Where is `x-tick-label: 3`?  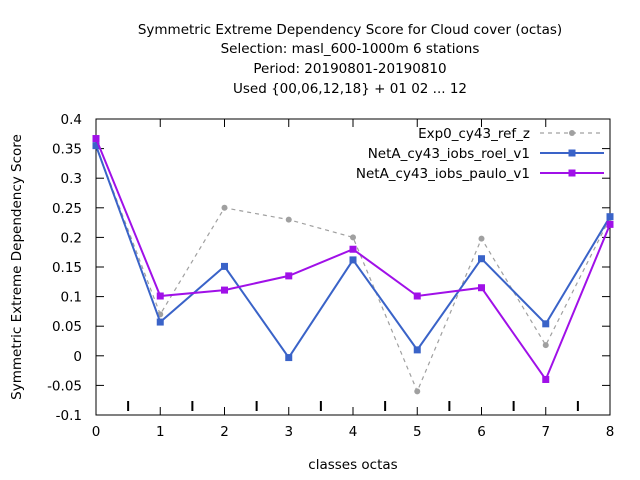
x-tick-label: 3 is located at coordinates (288, 432).